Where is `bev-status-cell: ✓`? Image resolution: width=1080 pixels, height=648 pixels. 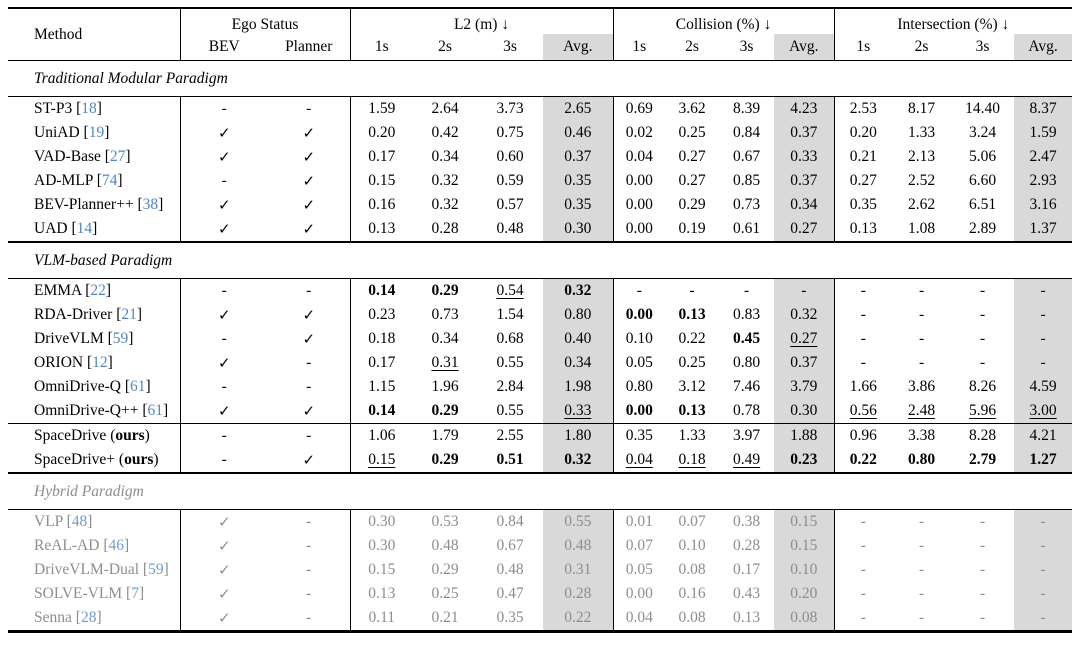
bev-status-cell: ✓ is located at coordinates (223, 619).